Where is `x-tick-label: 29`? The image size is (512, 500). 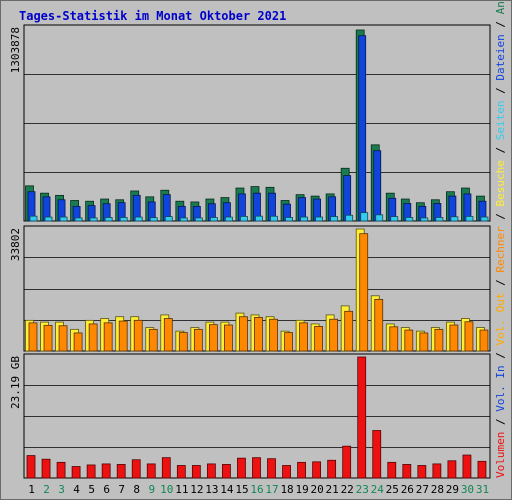
x-tick-label: 29 is located at coordinates (452, 489).